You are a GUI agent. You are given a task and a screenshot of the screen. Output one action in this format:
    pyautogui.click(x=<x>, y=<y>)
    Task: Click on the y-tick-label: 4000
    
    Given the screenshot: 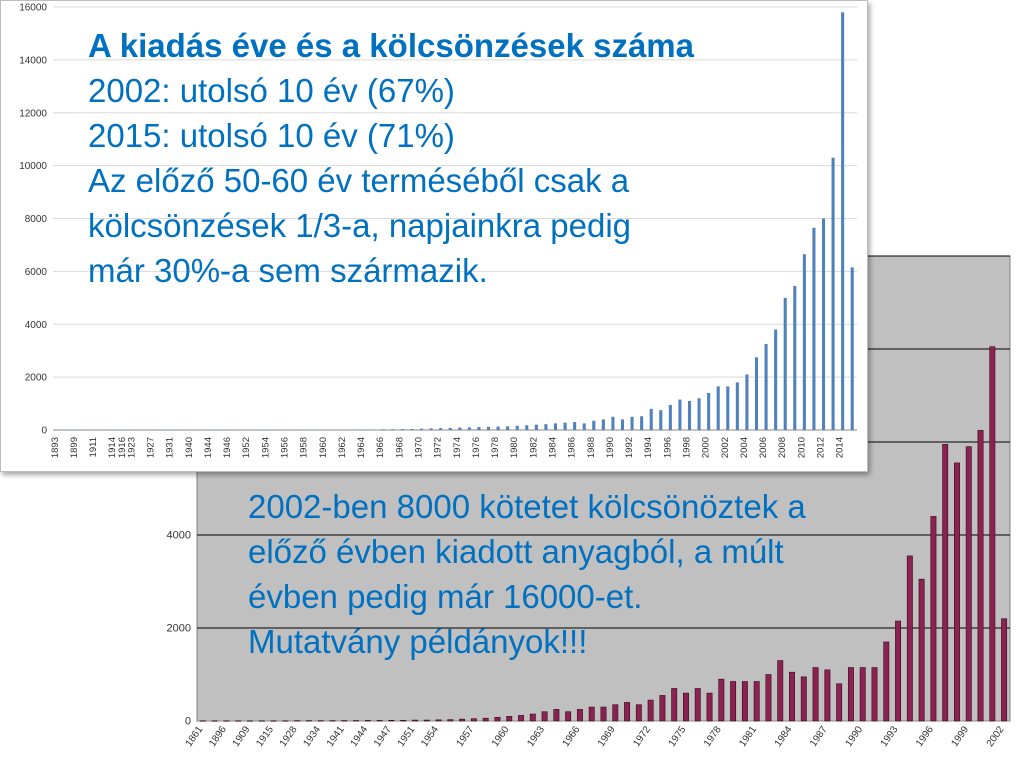 What is the action you would take?
    pyautogui.click(x=36, y=325)
    